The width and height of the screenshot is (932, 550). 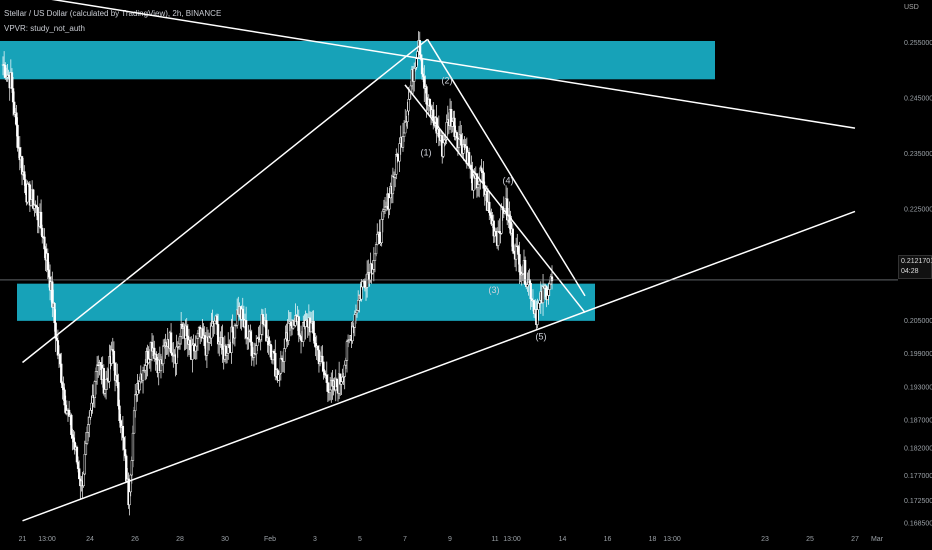 What do you see at coordinates (225, 539) in the screenshot?
I see `x-tick-label: 30` at bounding box center [225, 539].